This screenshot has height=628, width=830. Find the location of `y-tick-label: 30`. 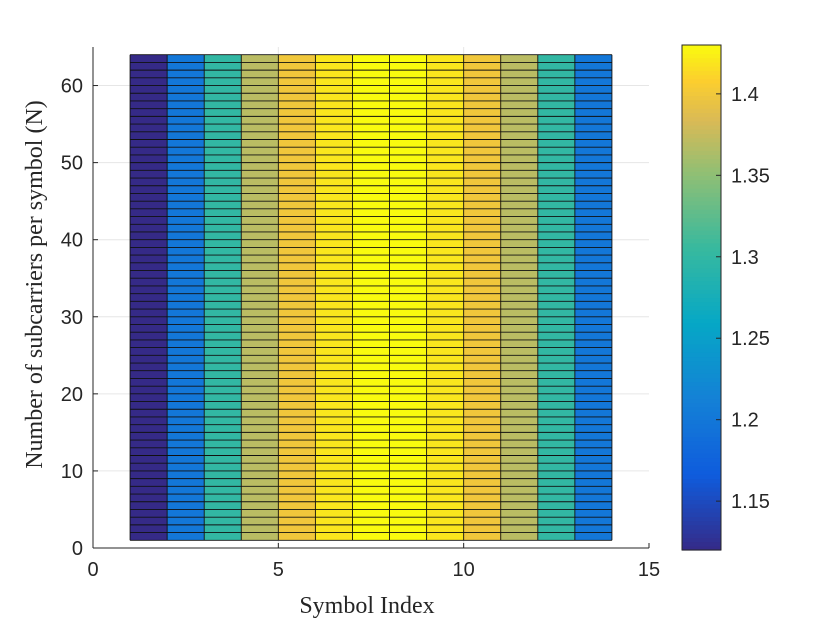

y-tick-label: 30 is located at coordinates (72, 318).